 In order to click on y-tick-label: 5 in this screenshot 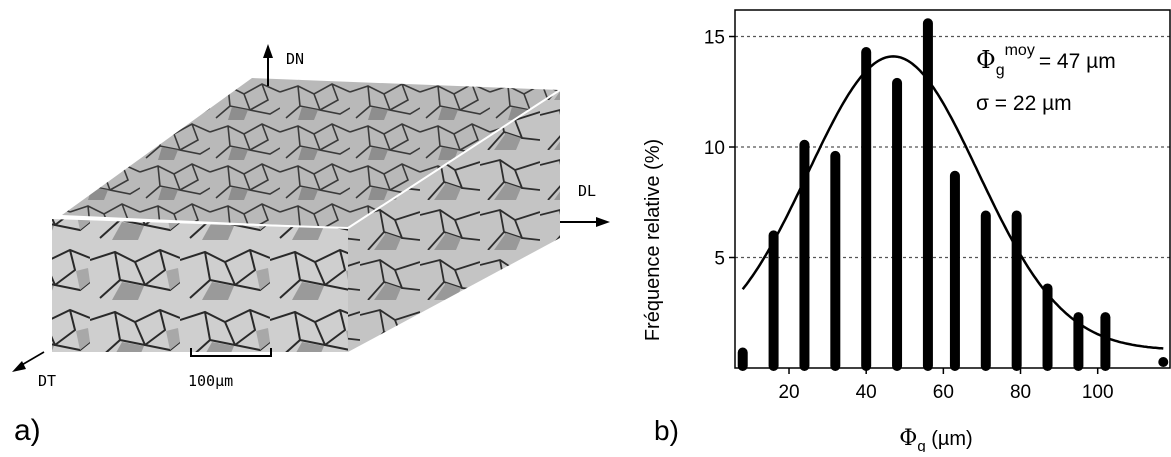, I will do `click(719, 259)`.